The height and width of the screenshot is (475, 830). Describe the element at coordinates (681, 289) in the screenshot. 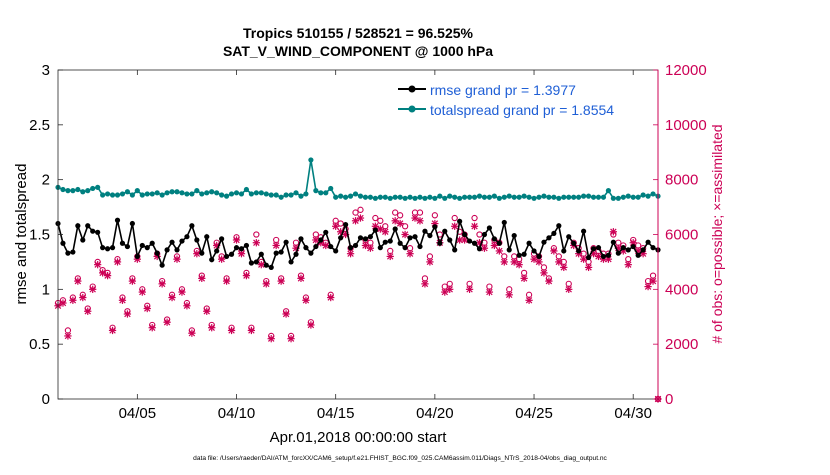

I see `y-right-tick-label: 4000` at that location.